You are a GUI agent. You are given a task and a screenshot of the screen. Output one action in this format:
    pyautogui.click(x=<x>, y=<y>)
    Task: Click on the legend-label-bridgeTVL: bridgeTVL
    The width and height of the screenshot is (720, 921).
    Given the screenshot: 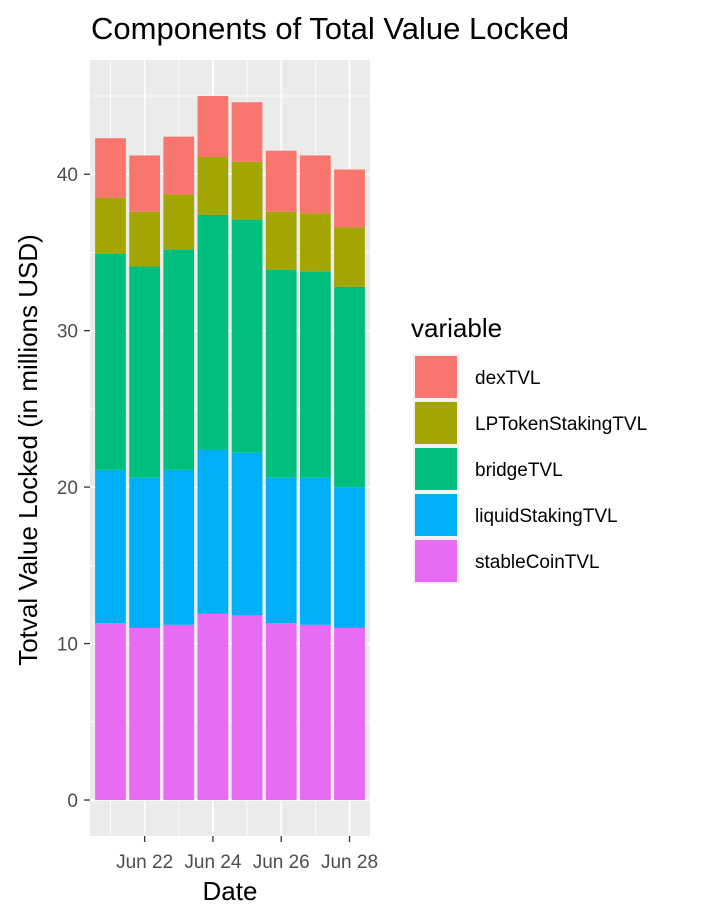 What is the action you would take?
    pyautogui.click(x=519, y=470)
    